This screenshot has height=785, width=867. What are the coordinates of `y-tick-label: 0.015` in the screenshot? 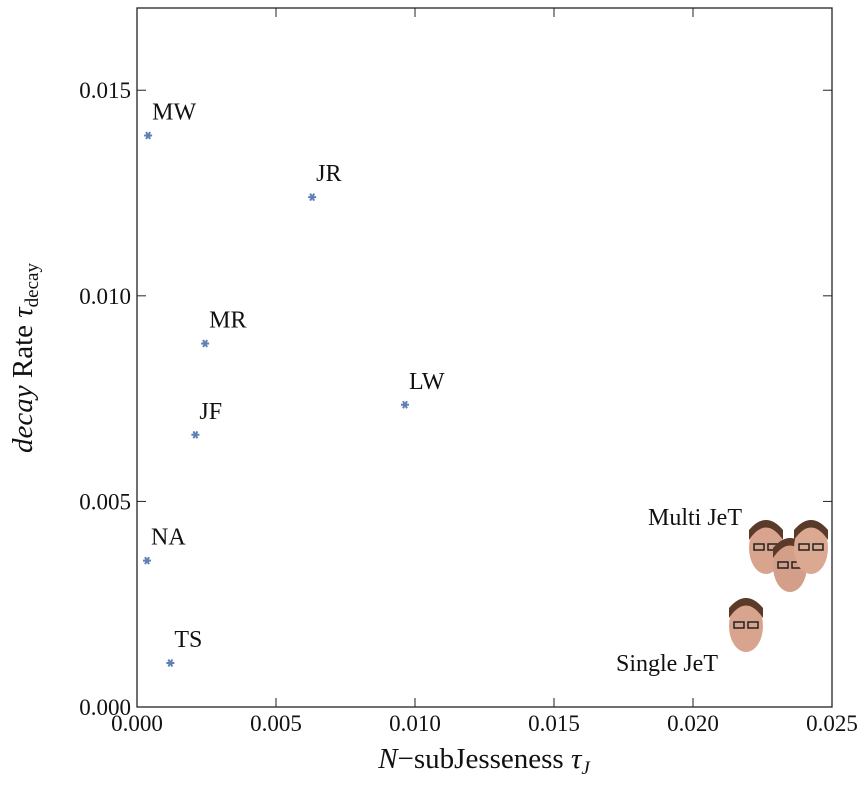 It's located at (105, 90).